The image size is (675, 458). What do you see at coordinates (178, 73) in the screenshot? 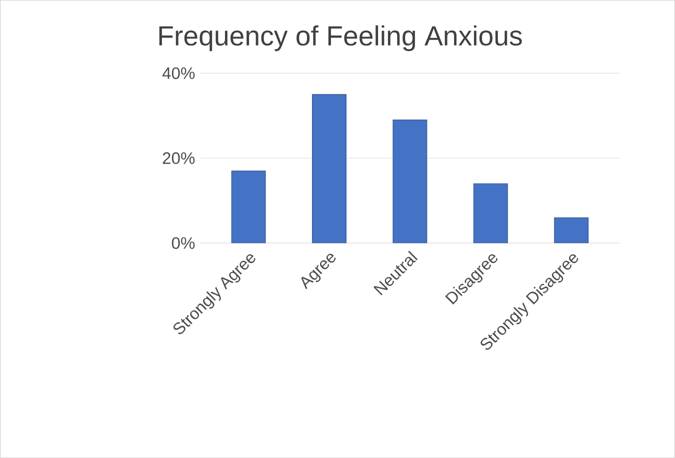
I see `y-tick-label: 40%` at bounding box center [178, 73].